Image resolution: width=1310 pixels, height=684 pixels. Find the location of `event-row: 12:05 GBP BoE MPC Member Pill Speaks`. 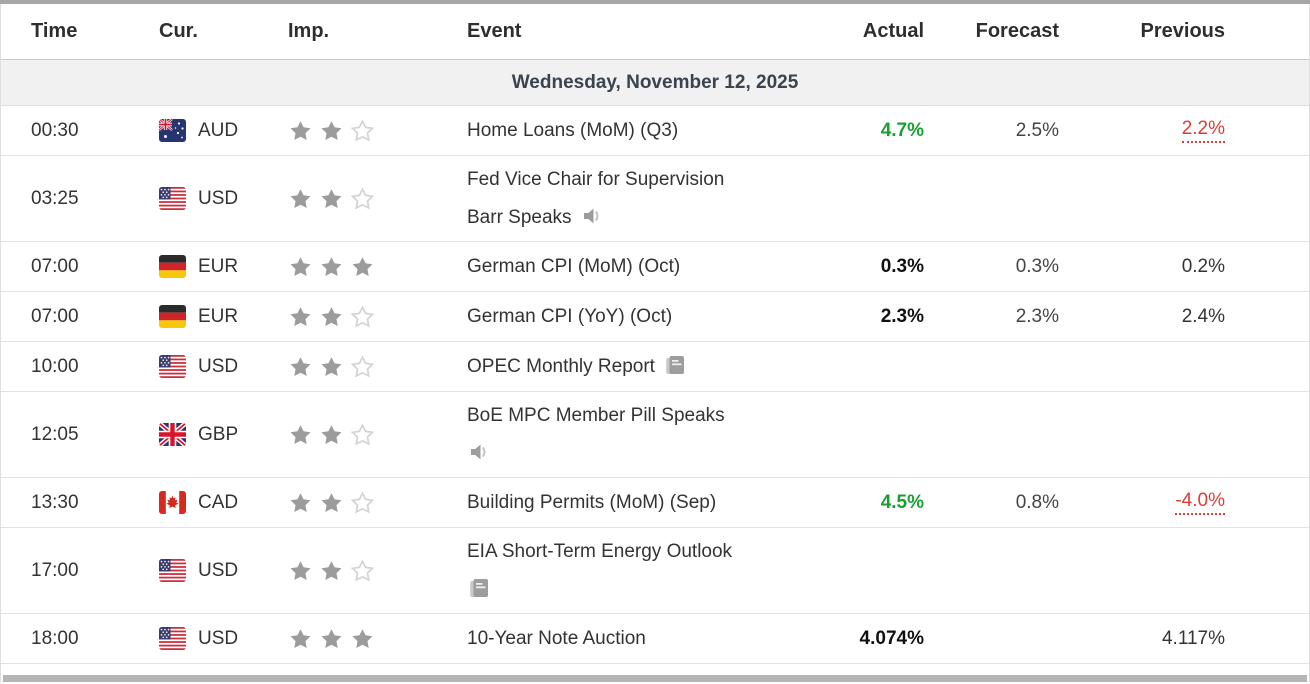

event-row: 12:05 GBP BoE MPC Member Pill Speaks is located at coordinates (655, 435).